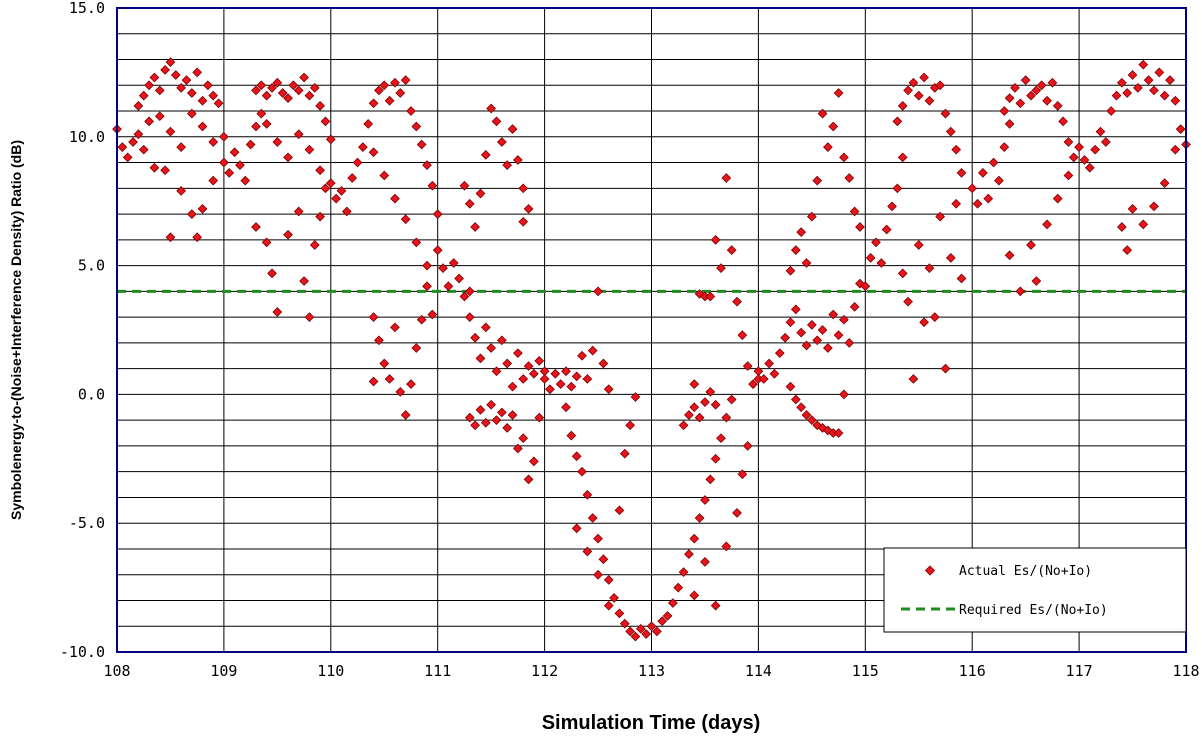 This screenshot has height=738, width=1202. What do you see at coordinates (87, 523) in the screenshot?
I see `y-tick-label: -5.0` at bounding box center [87, 523].